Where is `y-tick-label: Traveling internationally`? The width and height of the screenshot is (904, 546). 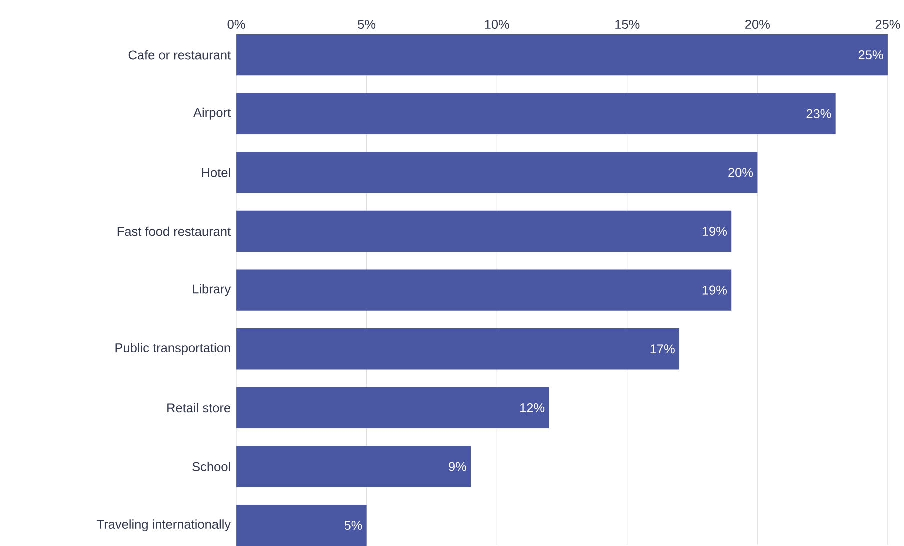
y-tick-label: Traveling internationally is located at coordinates (164, 526).